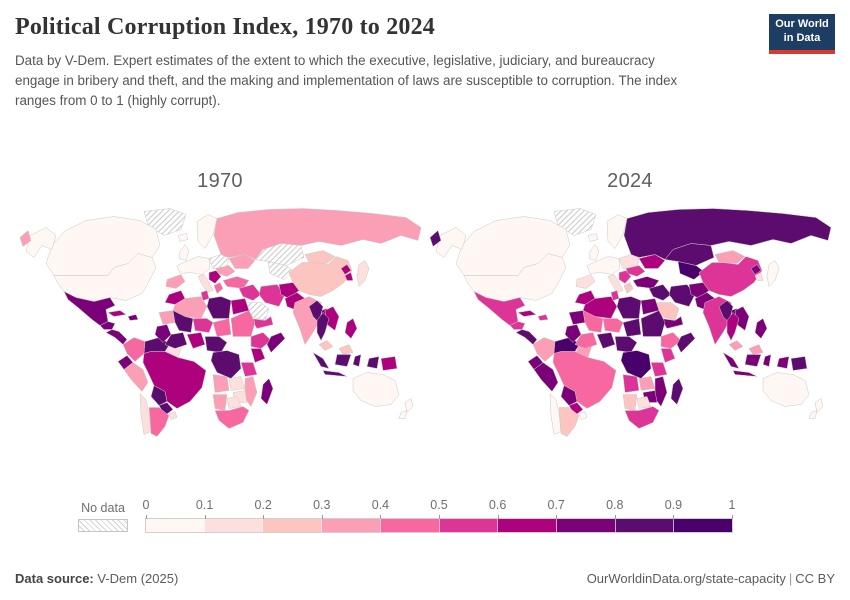  Describe the element at coordinates (162, 334) in the screenshot. I see `map-region-senegal-guinea` at that location.